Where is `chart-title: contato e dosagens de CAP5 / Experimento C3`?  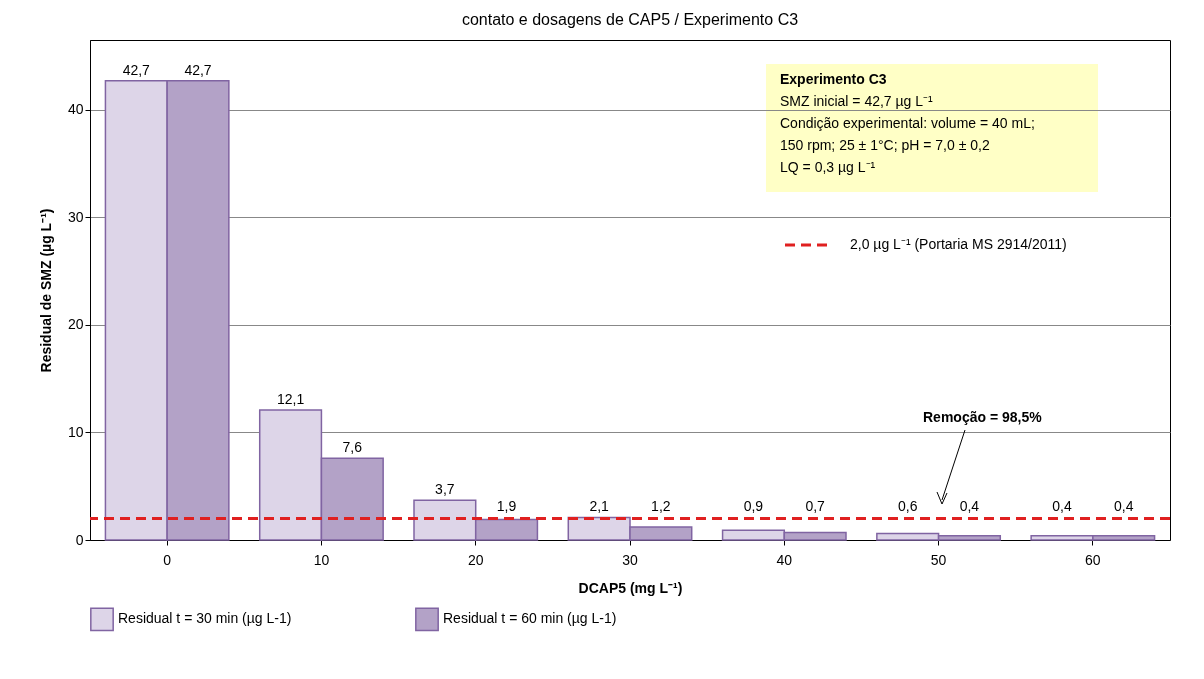
chart-title: contato e dosagens de CAP5 / Experimento C3 is located at coordinates (630, 19).